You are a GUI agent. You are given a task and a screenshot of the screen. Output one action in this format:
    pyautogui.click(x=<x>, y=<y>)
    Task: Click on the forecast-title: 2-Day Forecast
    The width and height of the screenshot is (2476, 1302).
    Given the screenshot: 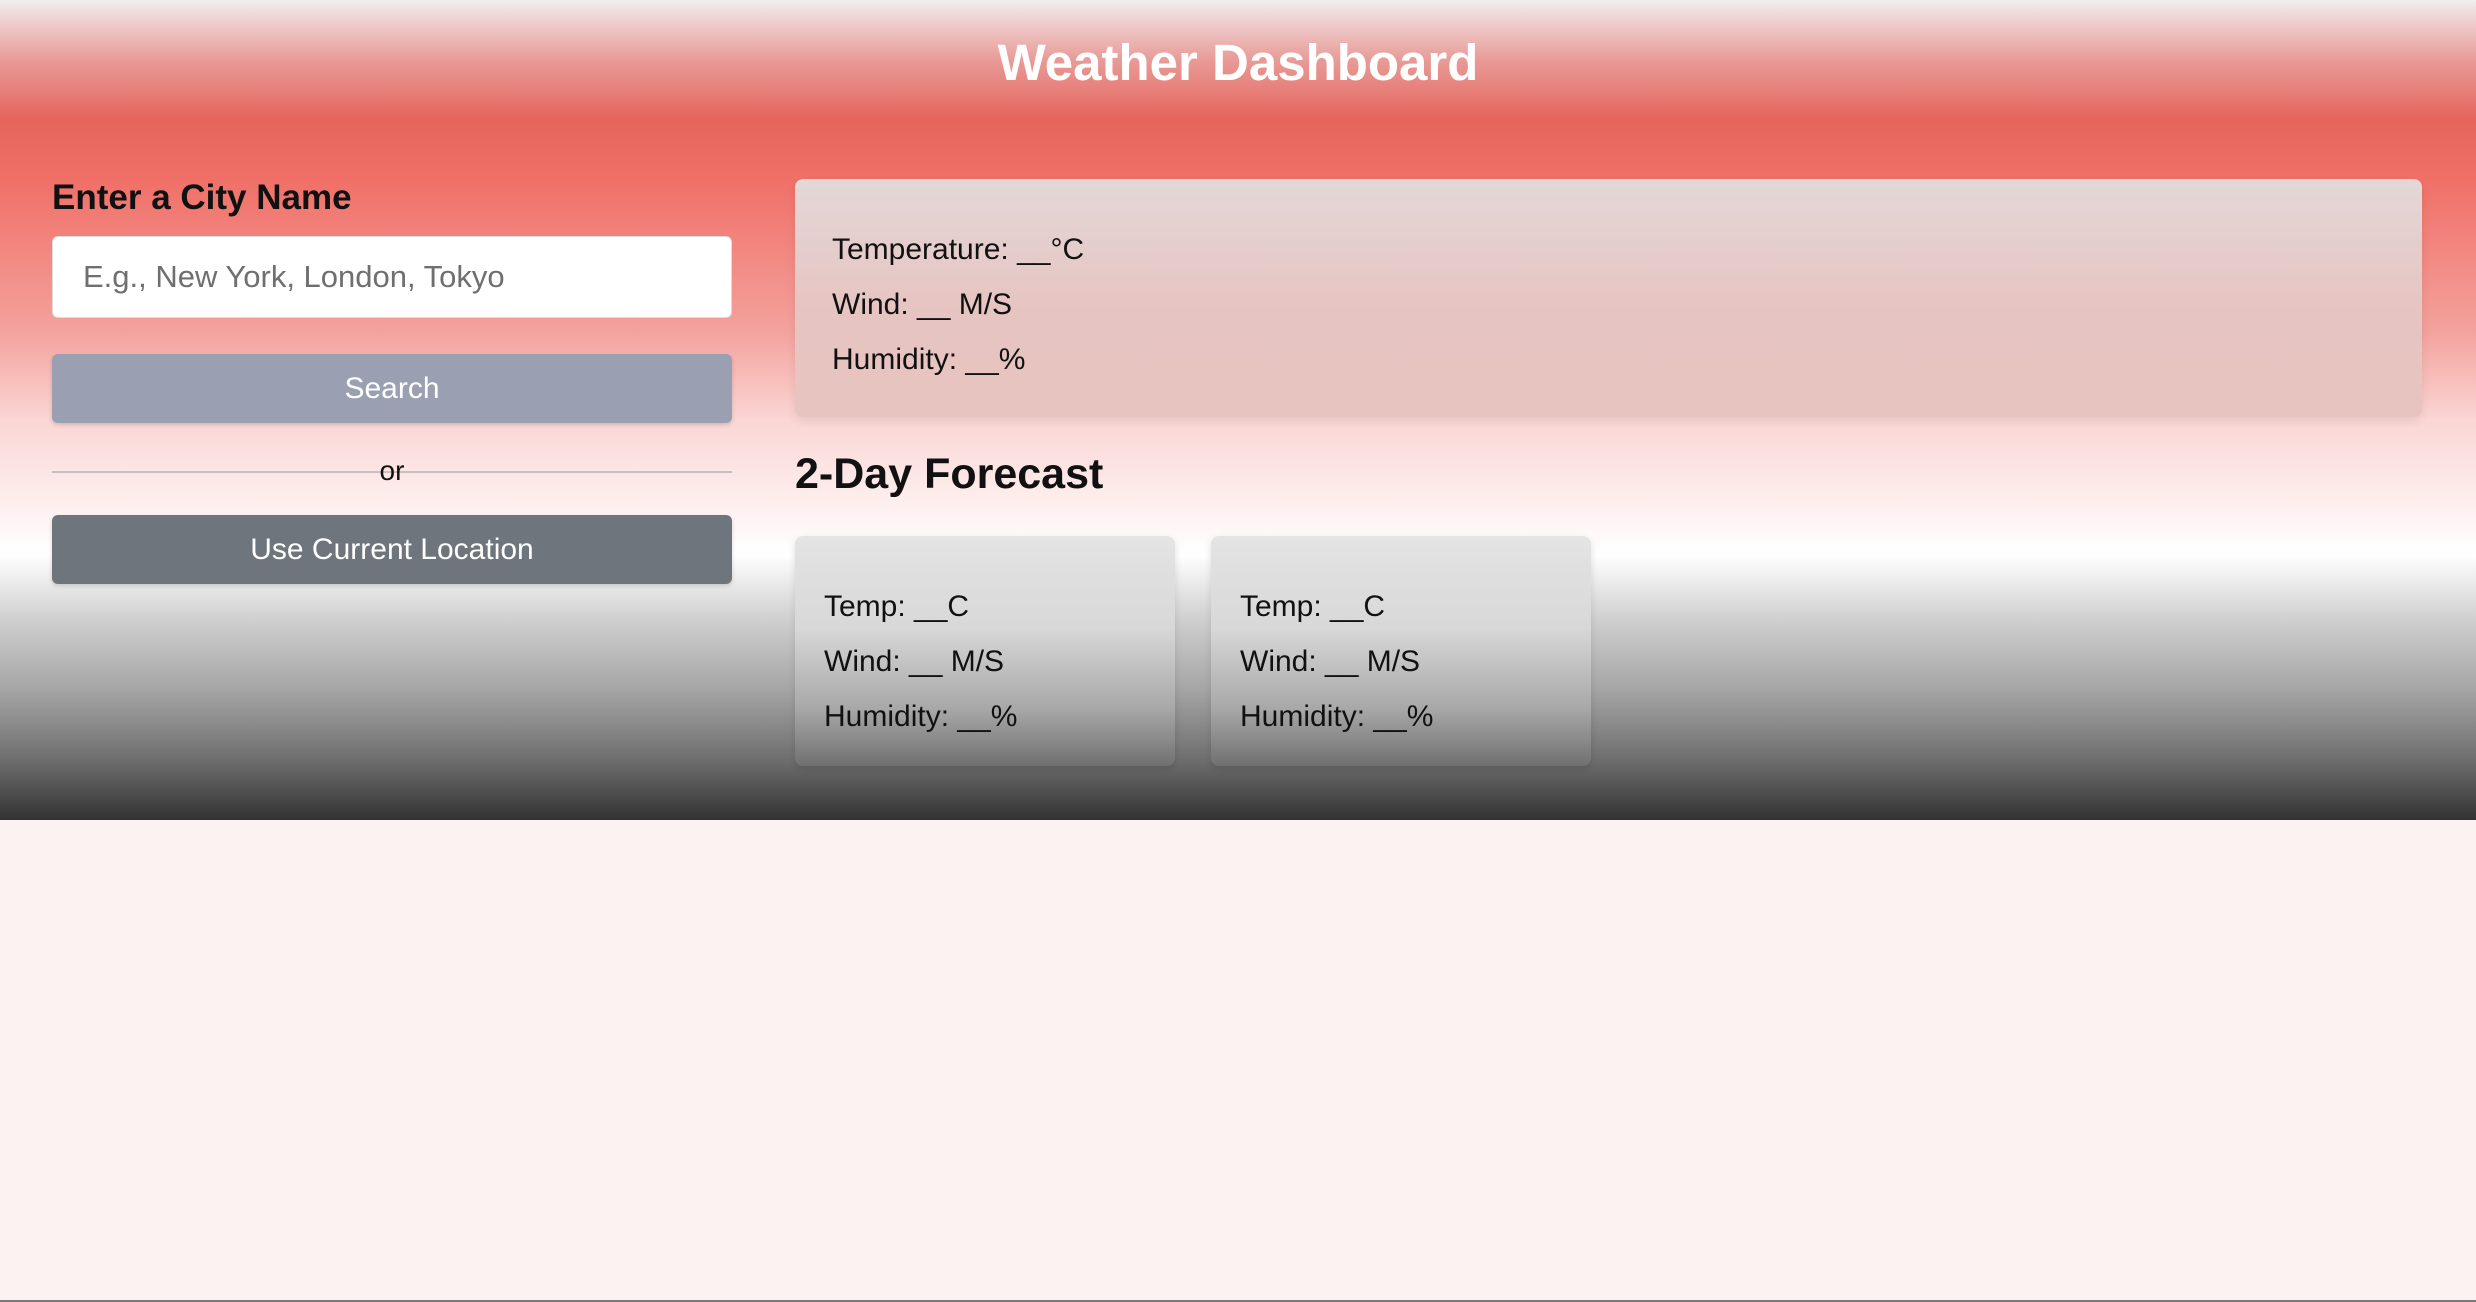 What is the action you would take?
    pyautogui.click(x=949, y=474)
    